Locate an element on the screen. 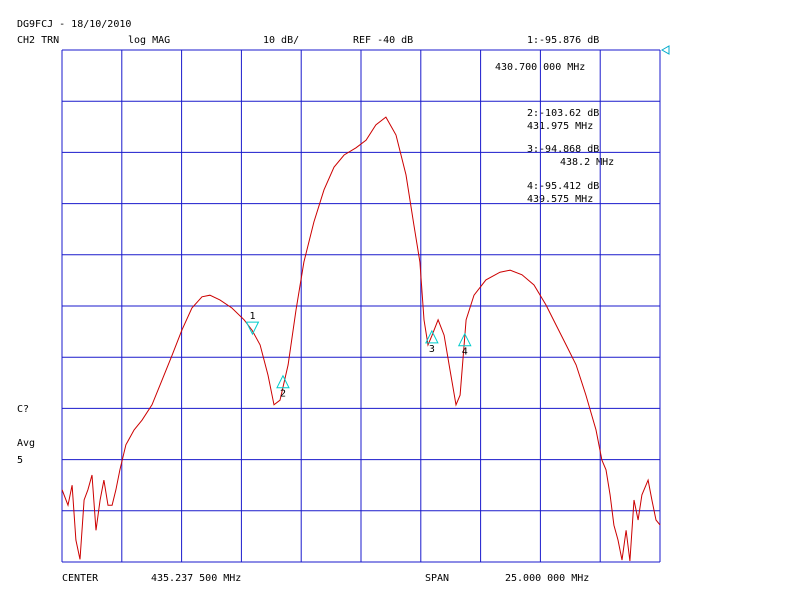 The image size is (800, 600). span-label: SPAN is located at coordinates (437, 578).